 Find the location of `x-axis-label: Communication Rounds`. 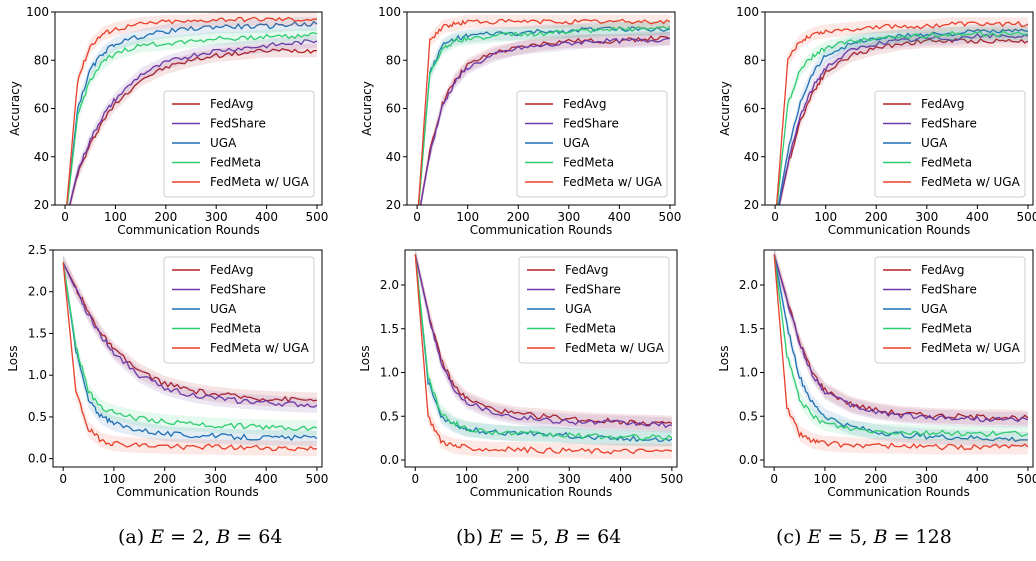

x-axis-label: Communication Rounds is located at coordinates (898, 492).